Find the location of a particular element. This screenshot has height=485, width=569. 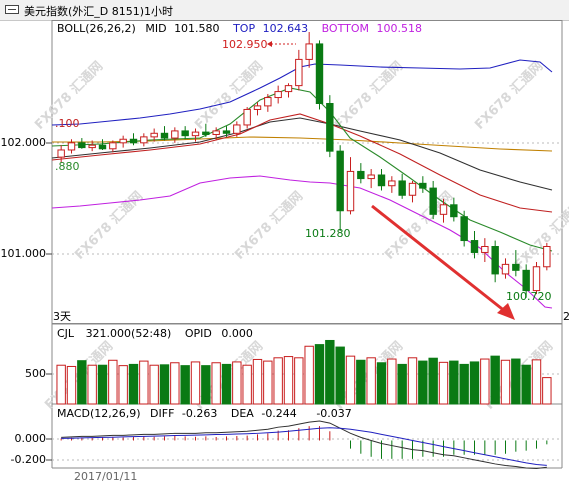

watermark-7: FX678 汇通网 is located at coordinates (419, 225).